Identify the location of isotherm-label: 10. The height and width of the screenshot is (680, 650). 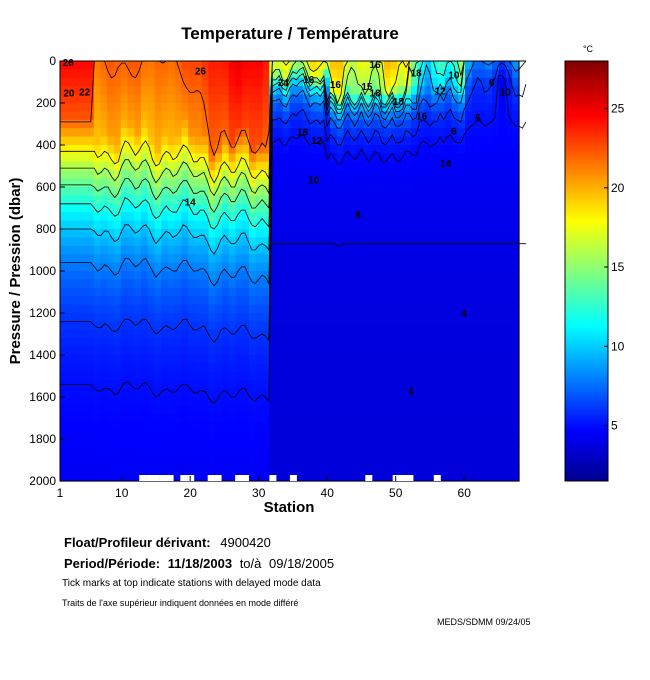
(314, 181).